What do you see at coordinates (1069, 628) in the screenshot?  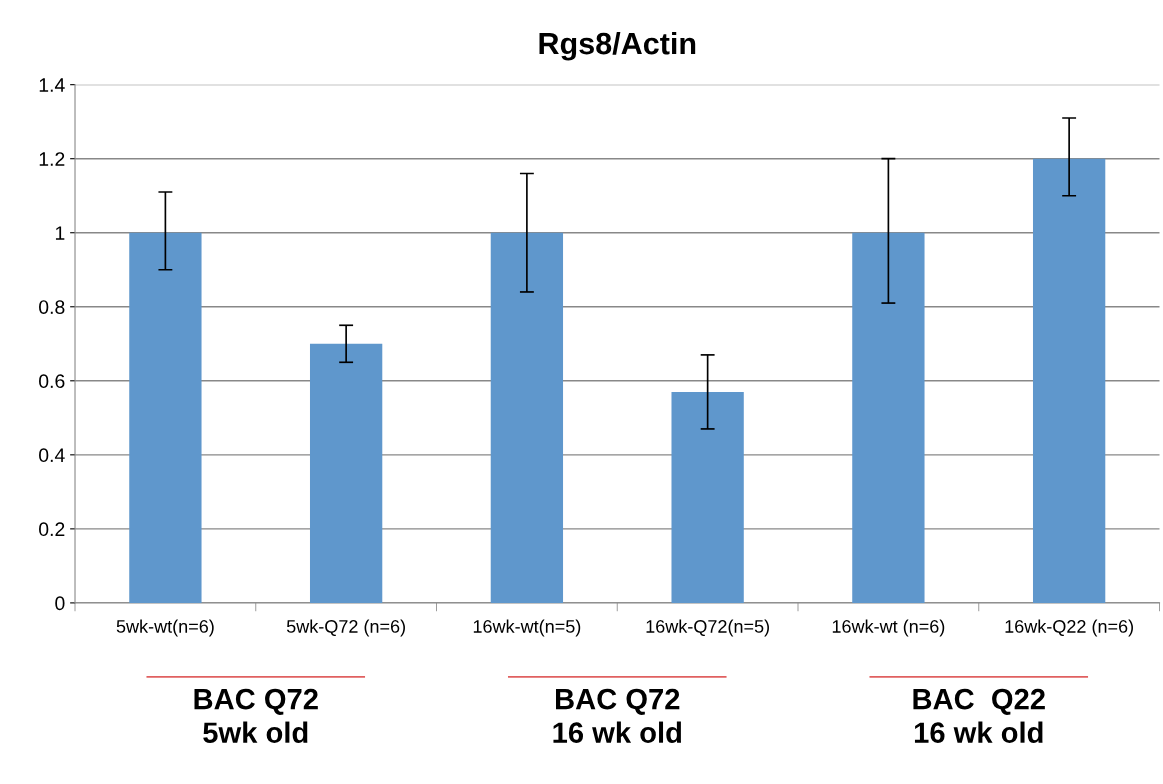 I see `x-tick-label: 16wk-Q22 (n=6)` at bounding box center [1069, 628].